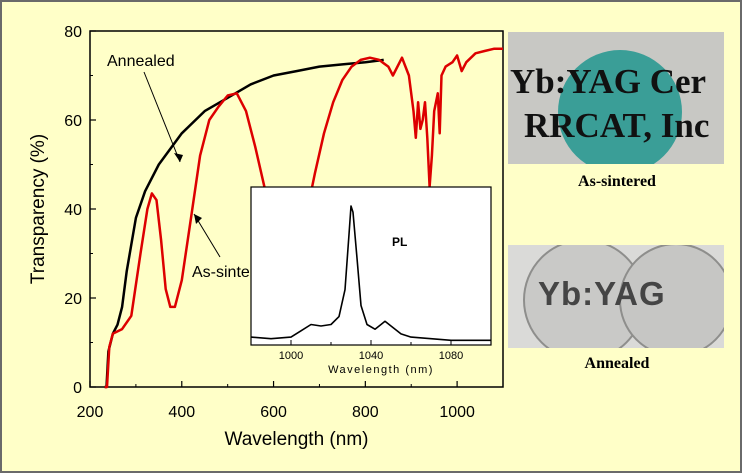 The image size is (742, 473). Describe the element at coordinates (178, 157) in the screenshot. I see `annotation-arrowhead-annealed` at that location.